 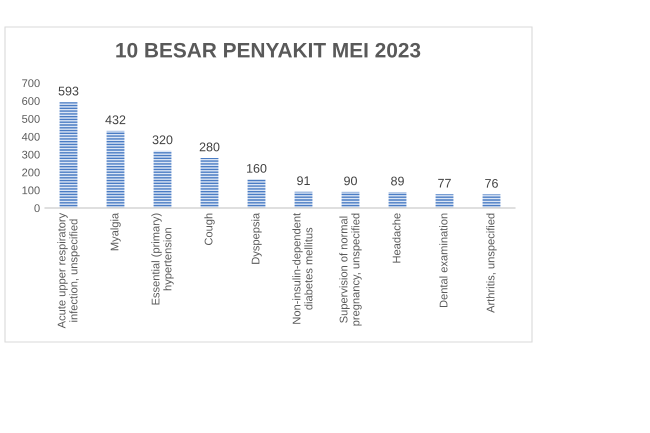 What do you see at coordinates (256, 168) in the screenshot?
I see `data-label: 160` at bounding box center [256, 168].